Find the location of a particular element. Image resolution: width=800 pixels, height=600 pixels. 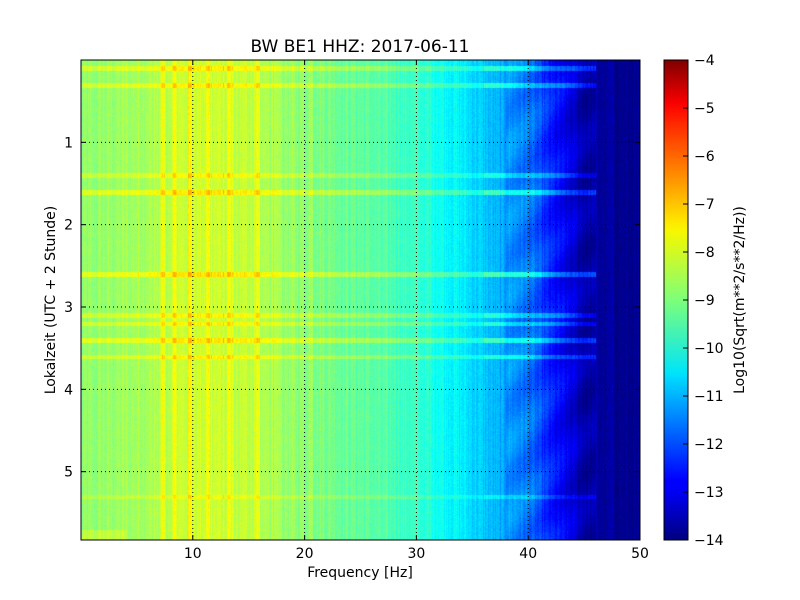

colorbar-ticks: −4 −5 −6 −7 −8 −9 −10 −11 −12 −13 −14 is located at coordinates (703, 301).